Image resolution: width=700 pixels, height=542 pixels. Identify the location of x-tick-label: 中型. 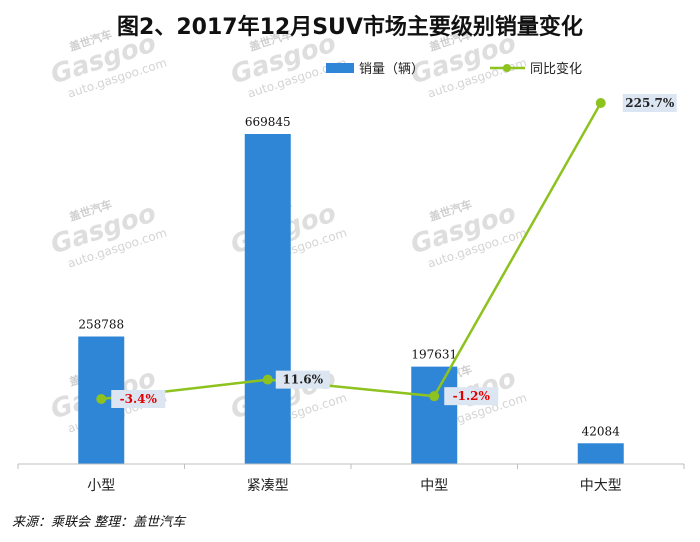
(434, 486).